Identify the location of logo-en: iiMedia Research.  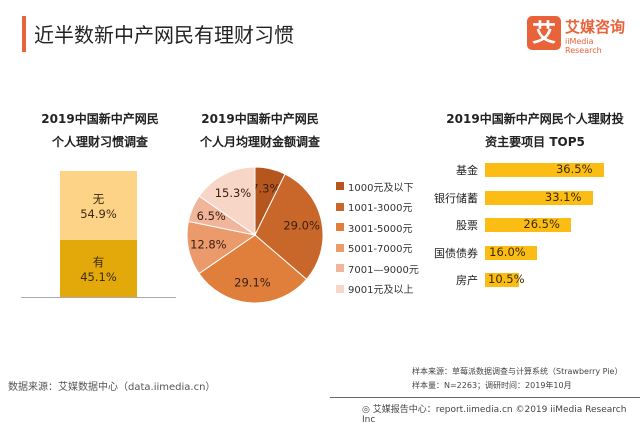
(583, 46).